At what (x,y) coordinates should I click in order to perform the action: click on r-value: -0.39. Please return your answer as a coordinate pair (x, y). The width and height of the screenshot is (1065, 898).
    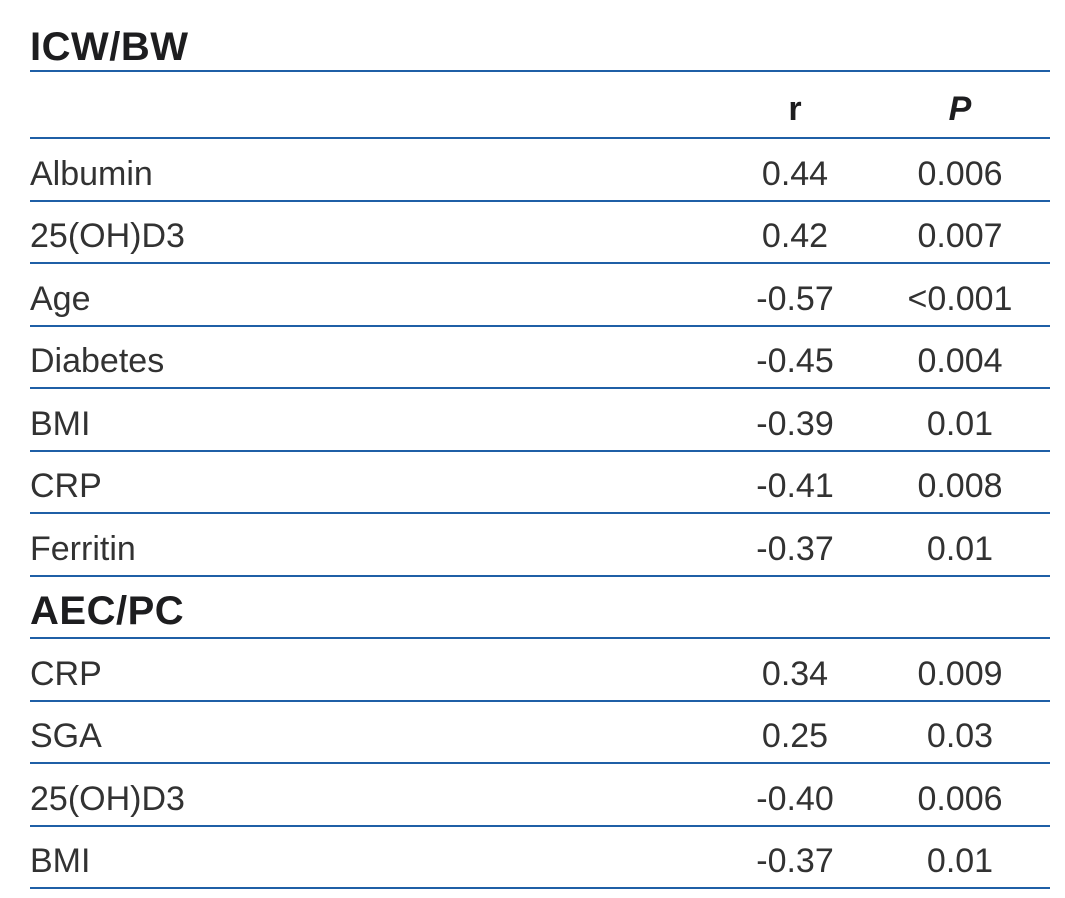
    Looking at the image, I should click on (795, 423).